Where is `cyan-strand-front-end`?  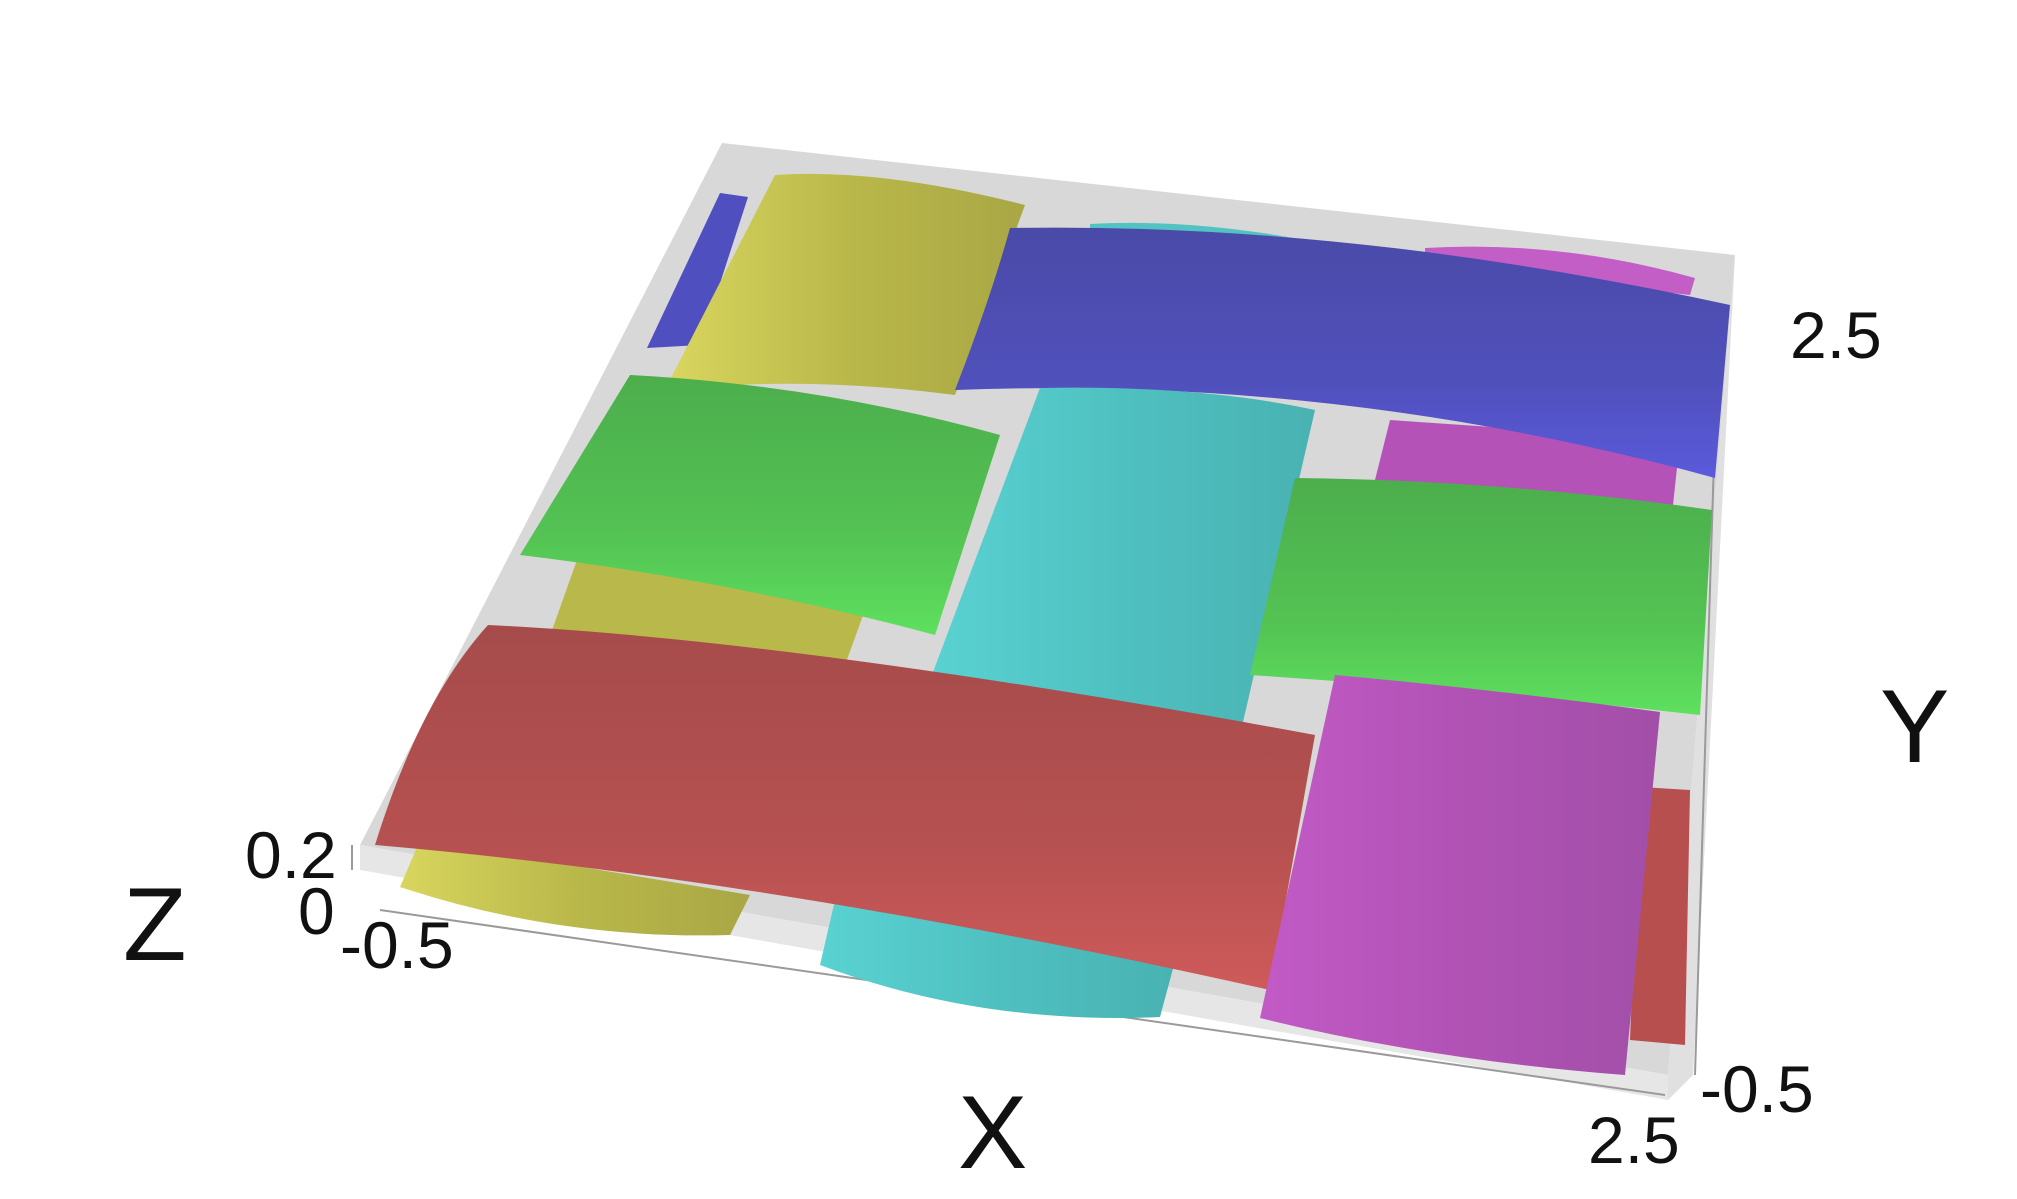
cyan-strand-front-end is located at coordinates (999, 959).